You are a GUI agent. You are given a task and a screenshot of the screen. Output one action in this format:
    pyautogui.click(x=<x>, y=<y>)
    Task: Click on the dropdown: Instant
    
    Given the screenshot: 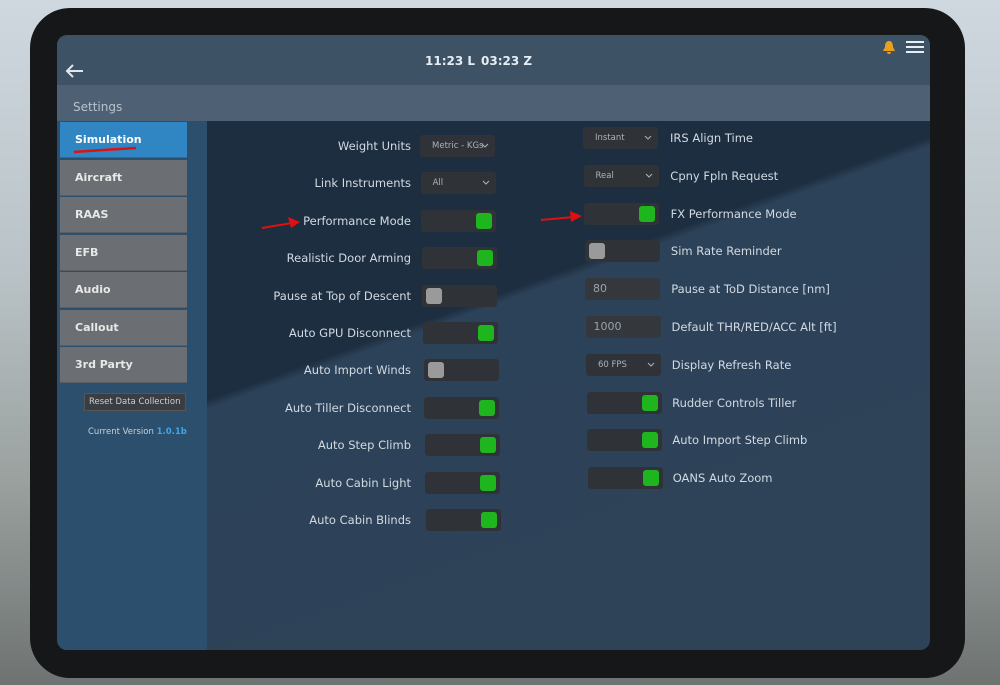 What is the action you would take?
    pyautogui.click(x=620, y=138)
    